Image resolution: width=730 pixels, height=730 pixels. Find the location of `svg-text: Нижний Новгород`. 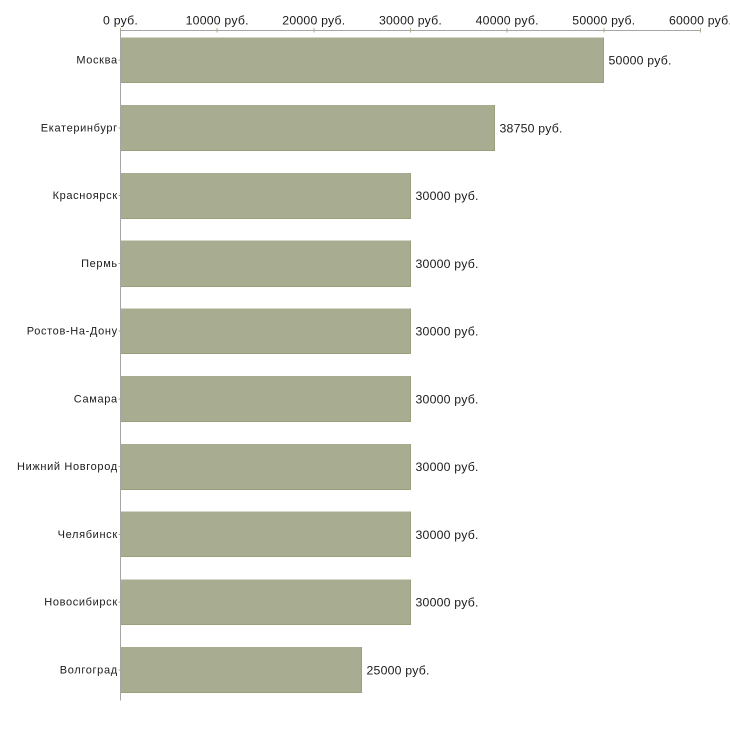

svg-text: Нижний Новгород is located at coordinates (67, 467).